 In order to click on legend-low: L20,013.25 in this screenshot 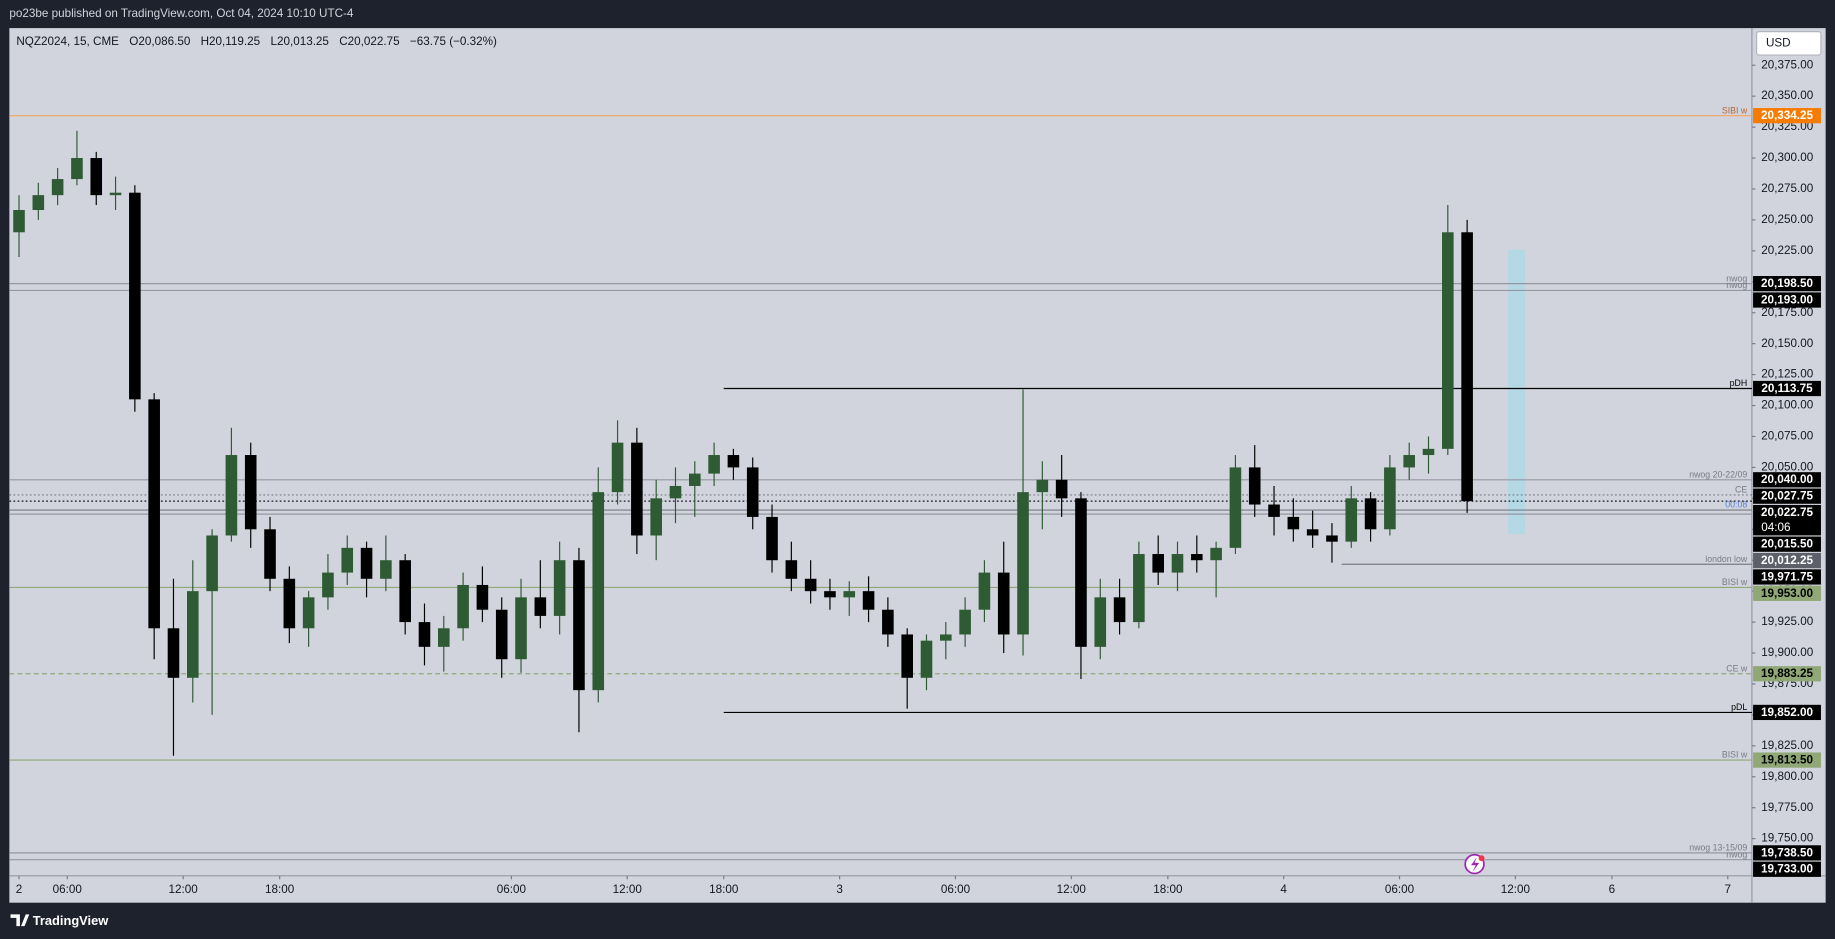, I will do `click(299, 41)`.